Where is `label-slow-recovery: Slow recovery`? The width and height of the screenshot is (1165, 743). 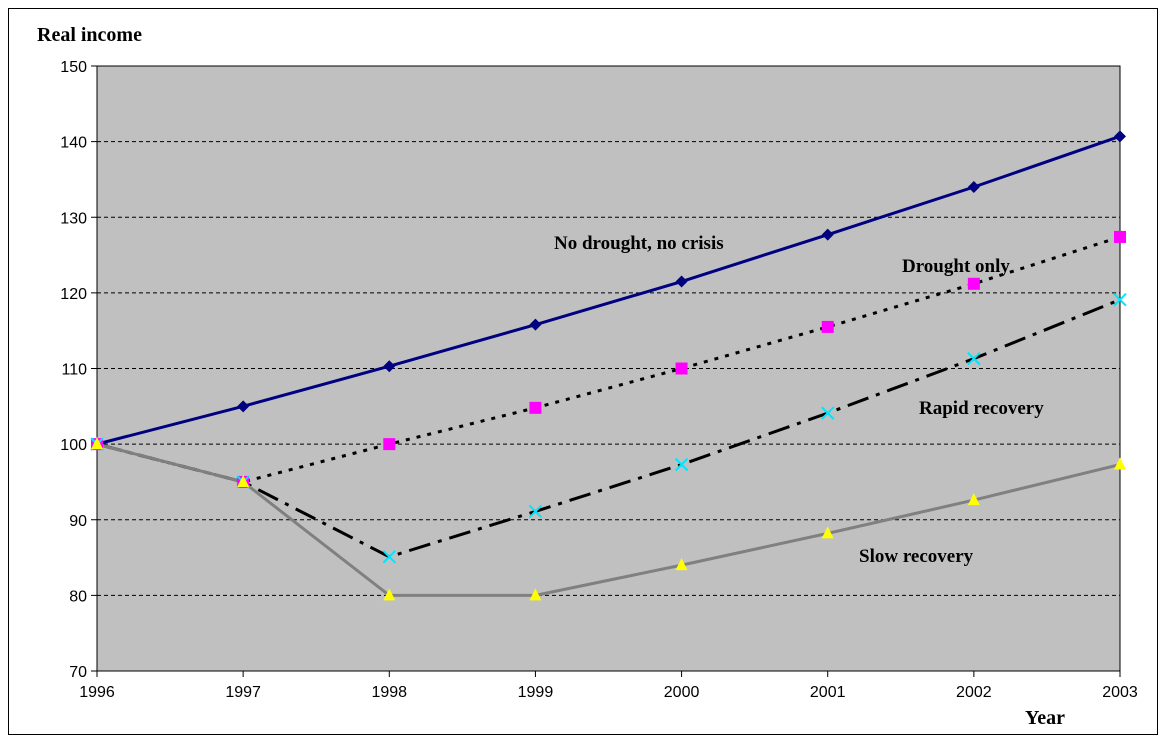 label-slow-recovery: Slow recovery is located at coordinates (916, 556).